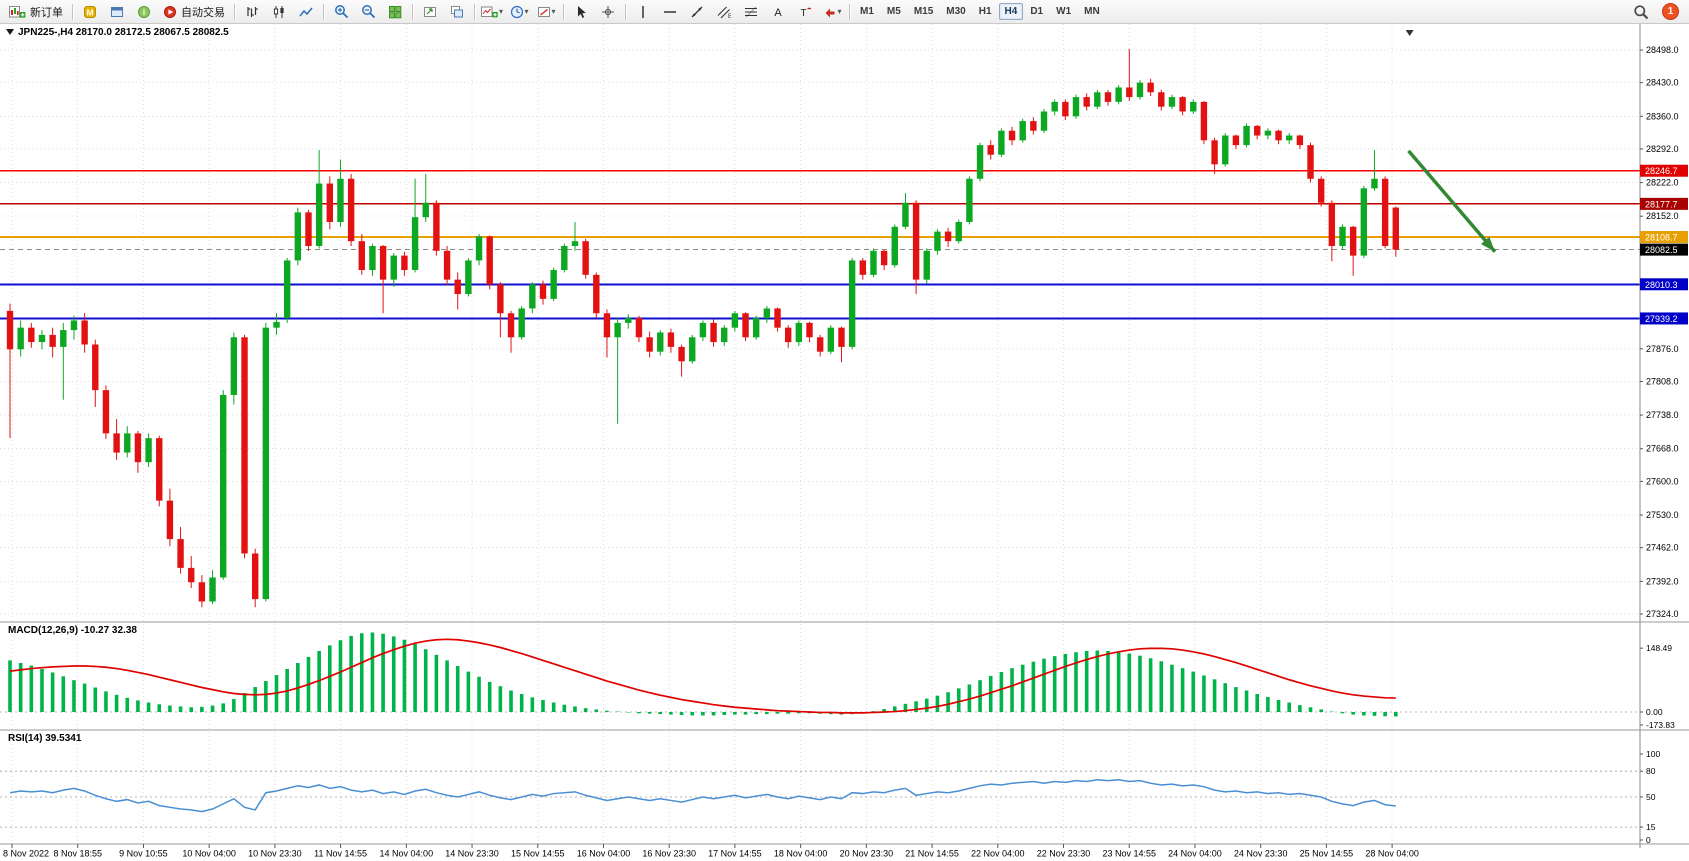 Image resolution: width=1689 pixels, height=861 pixels. Describe the element at coordinates (643, 12) in the screenshot. I see `vertical-line-tool-button` at that location.